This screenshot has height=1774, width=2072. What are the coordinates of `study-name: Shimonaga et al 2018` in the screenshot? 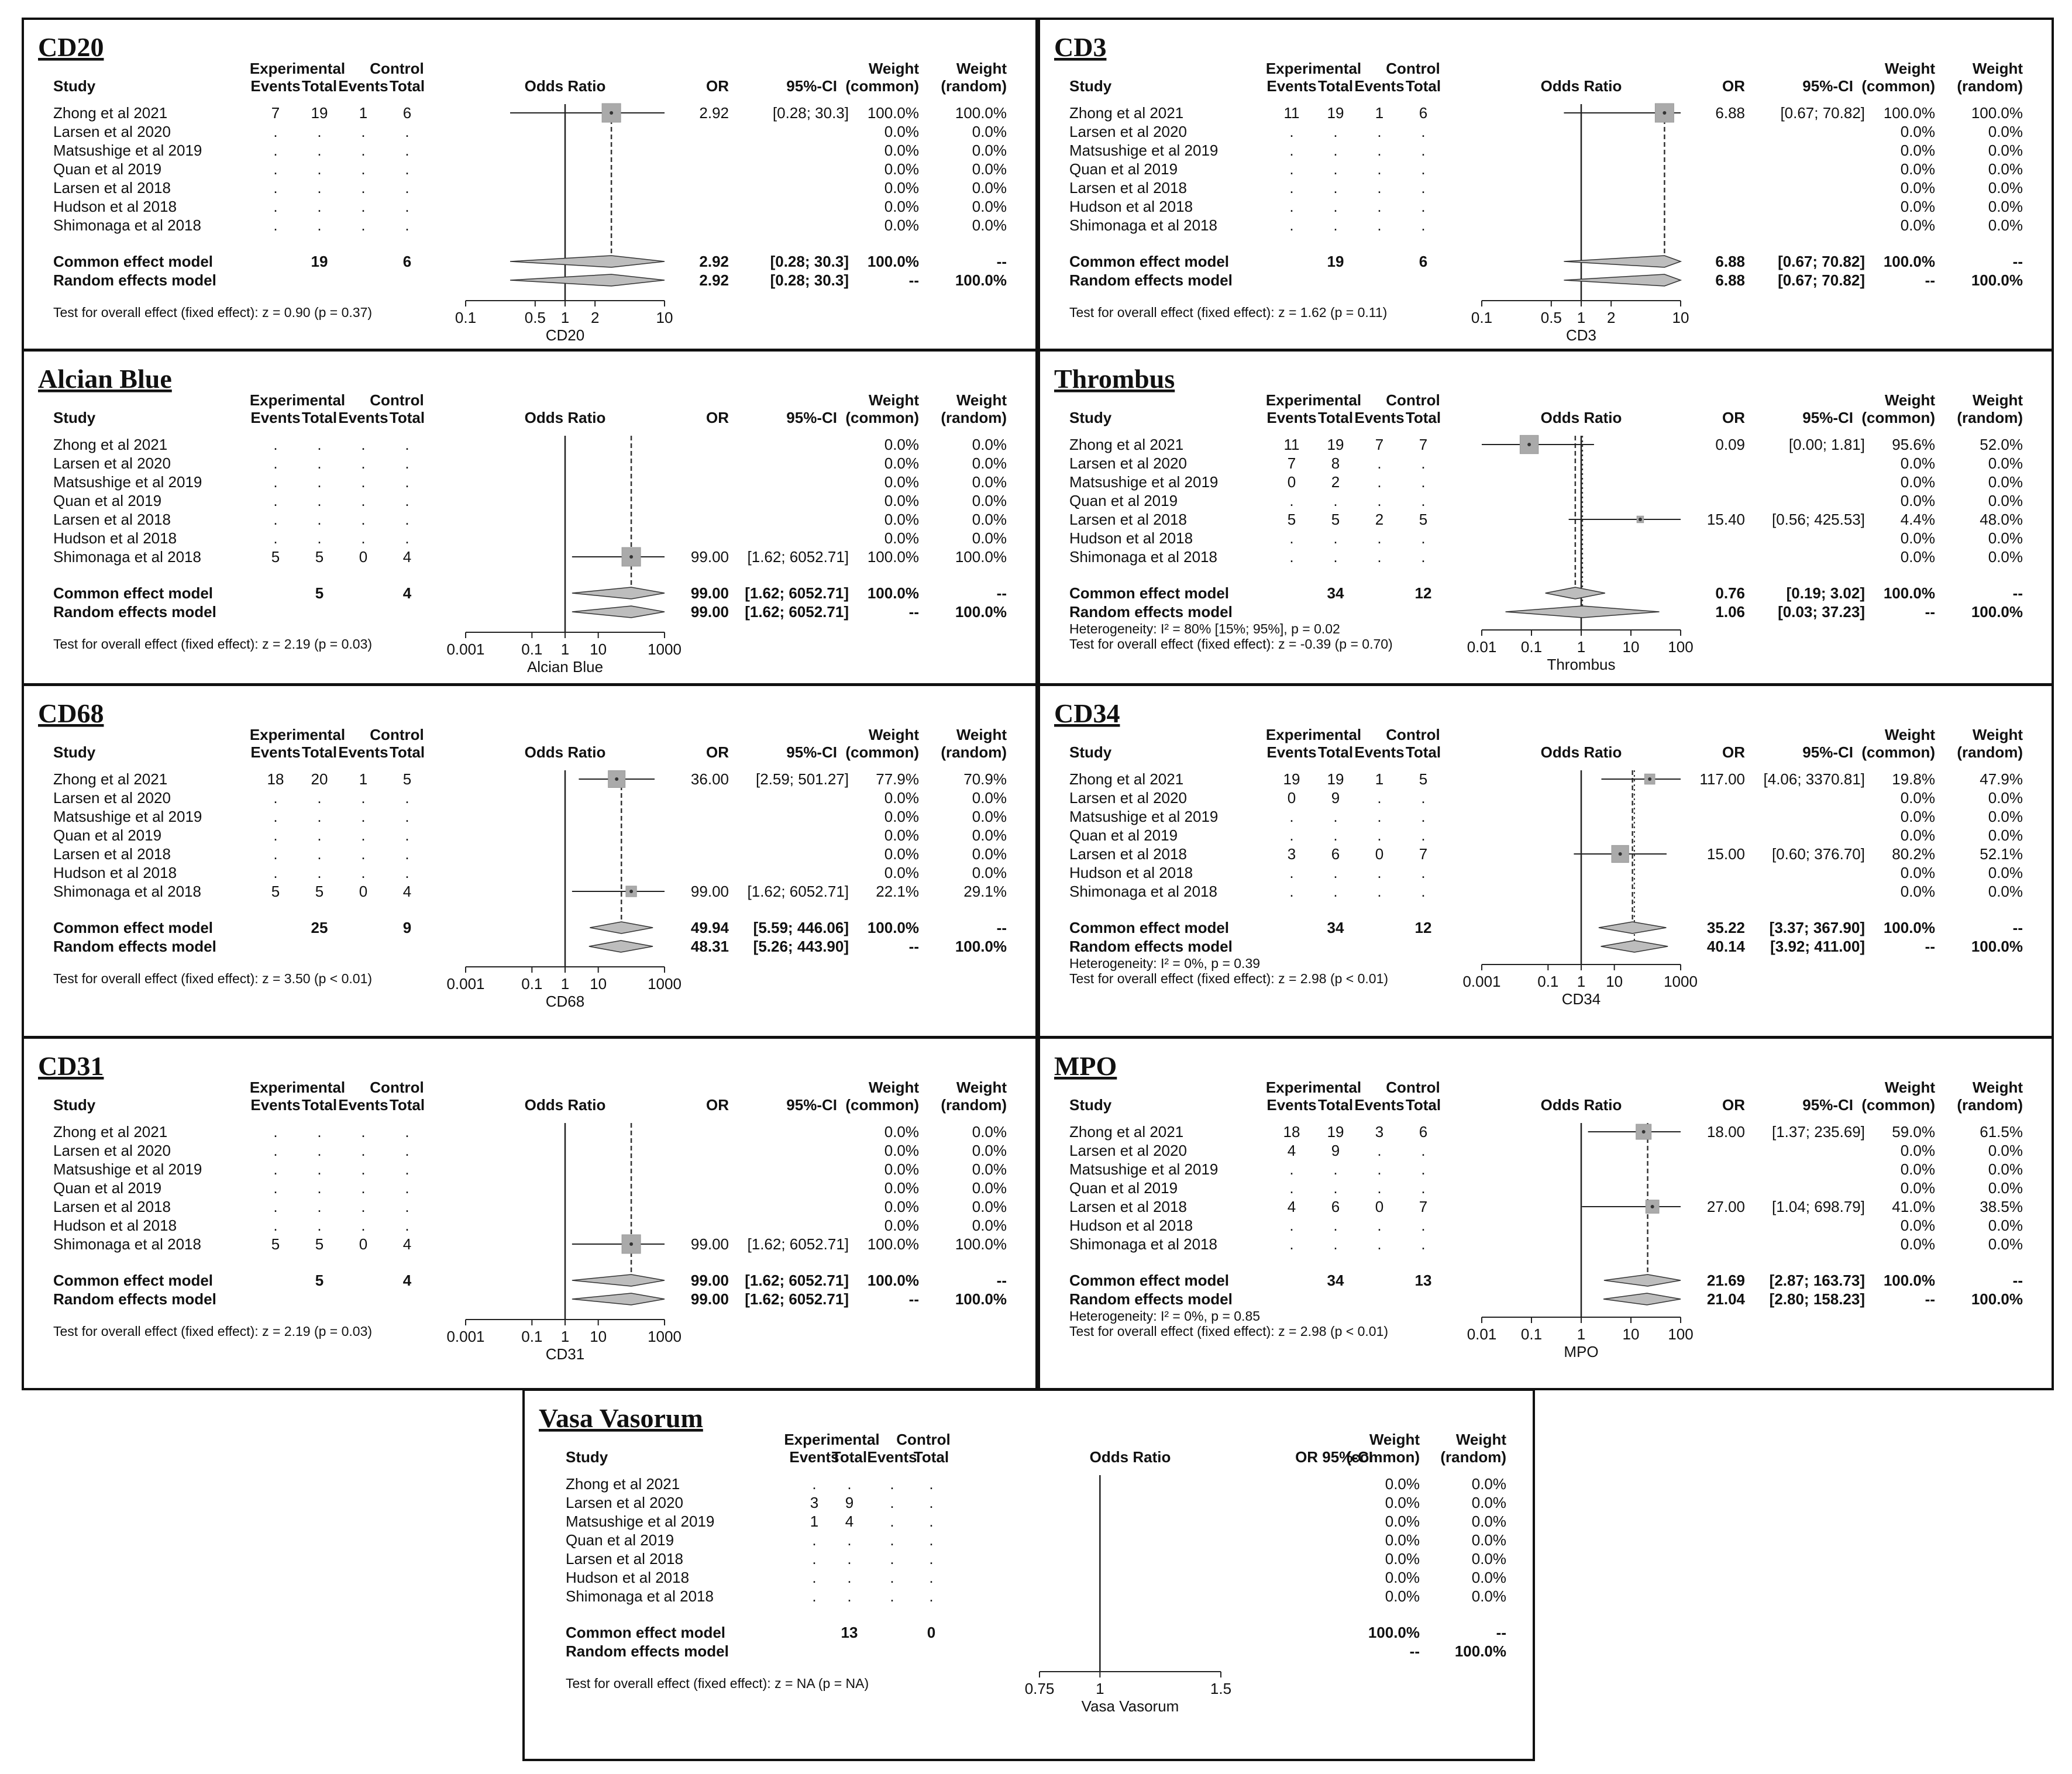 It's located at (127, 1244).